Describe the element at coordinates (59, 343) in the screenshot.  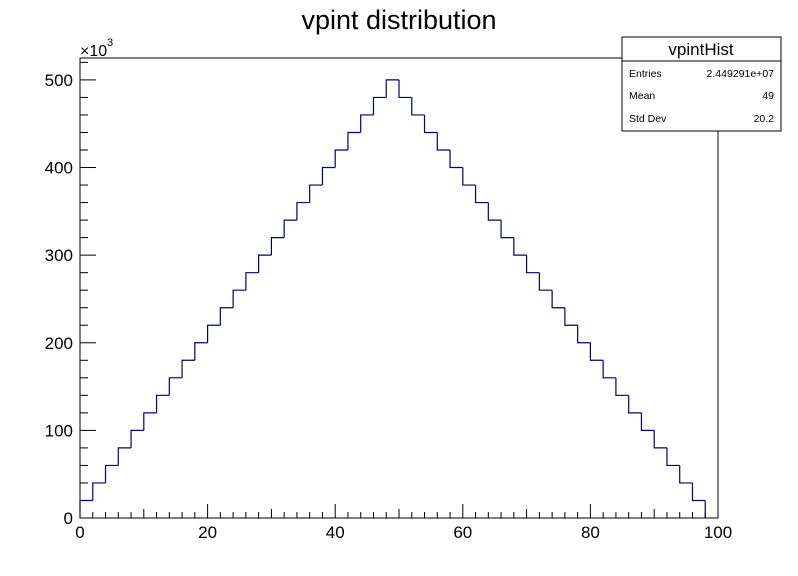
I see `y-tick-label: 200` at that location.